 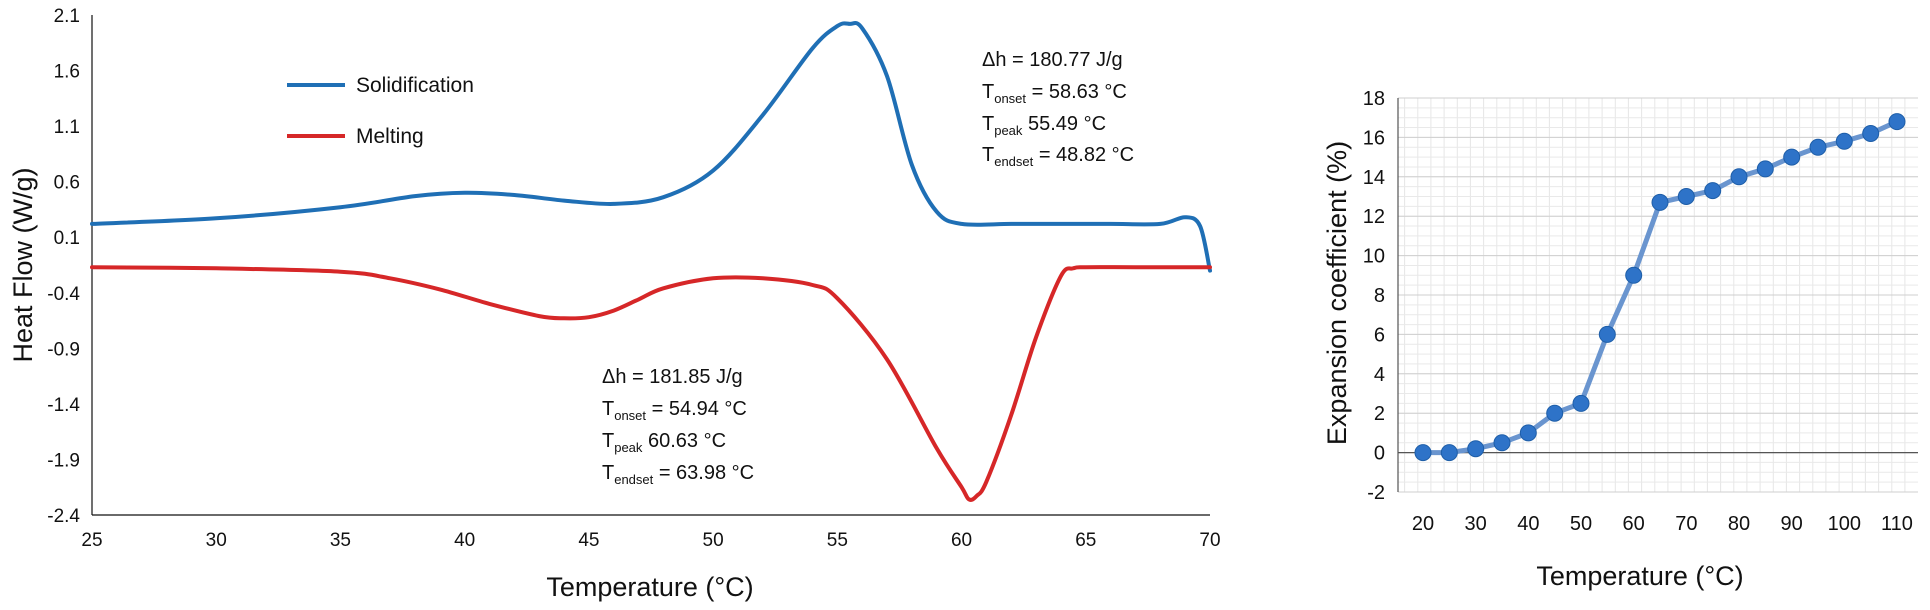 What do you see at coordinates (390, 136) in the screenshot?
I see `legend-melting-label: Melting` at bounding box center [390, 136].